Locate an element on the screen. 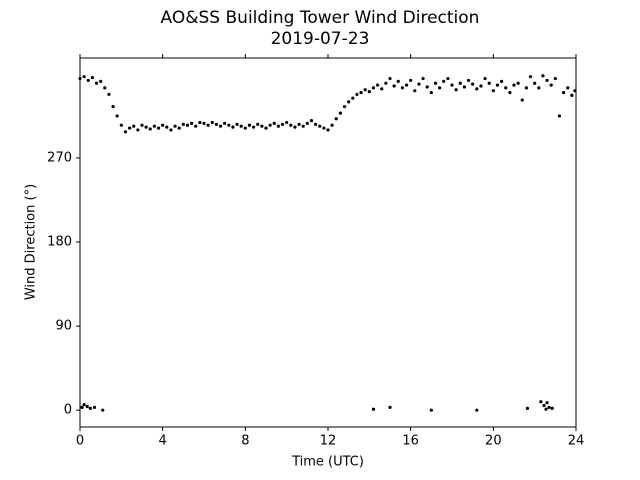 The height and width of the screenshot is (480, 640). y-tick-label: 180 is located at coordinates (59, 242).